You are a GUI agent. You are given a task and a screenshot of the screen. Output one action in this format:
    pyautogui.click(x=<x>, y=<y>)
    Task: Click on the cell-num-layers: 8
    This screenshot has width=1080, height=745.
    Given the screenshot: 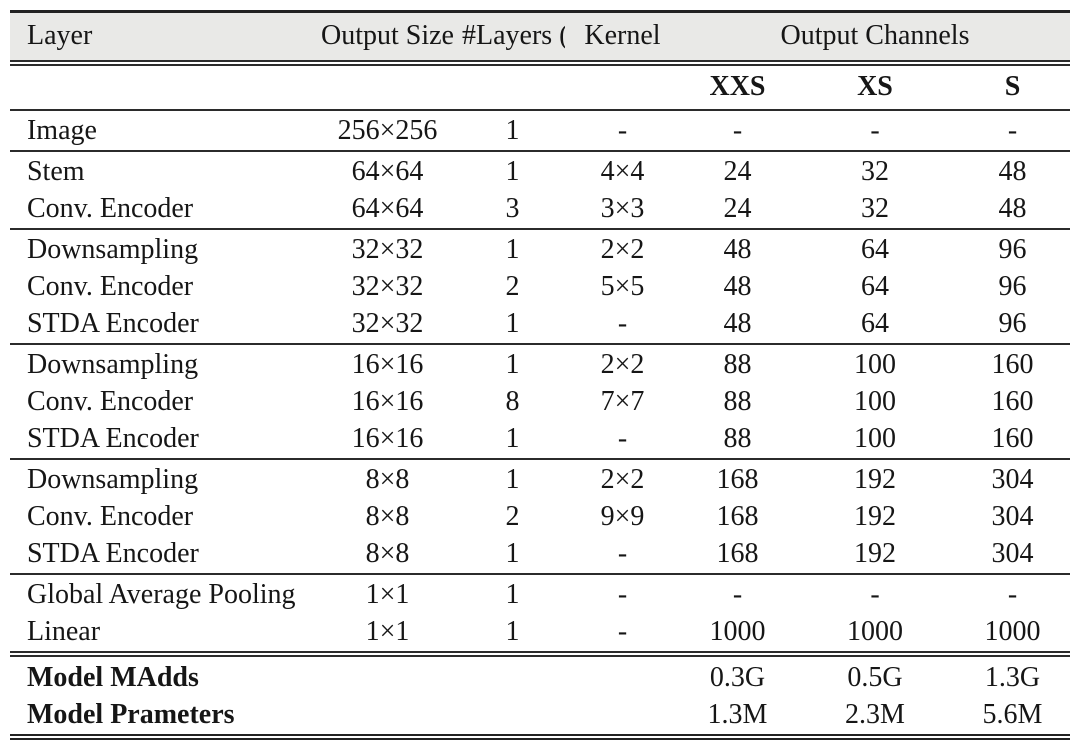 What is the action you would take?
    pyautogui.click(x=512, y=401)
    